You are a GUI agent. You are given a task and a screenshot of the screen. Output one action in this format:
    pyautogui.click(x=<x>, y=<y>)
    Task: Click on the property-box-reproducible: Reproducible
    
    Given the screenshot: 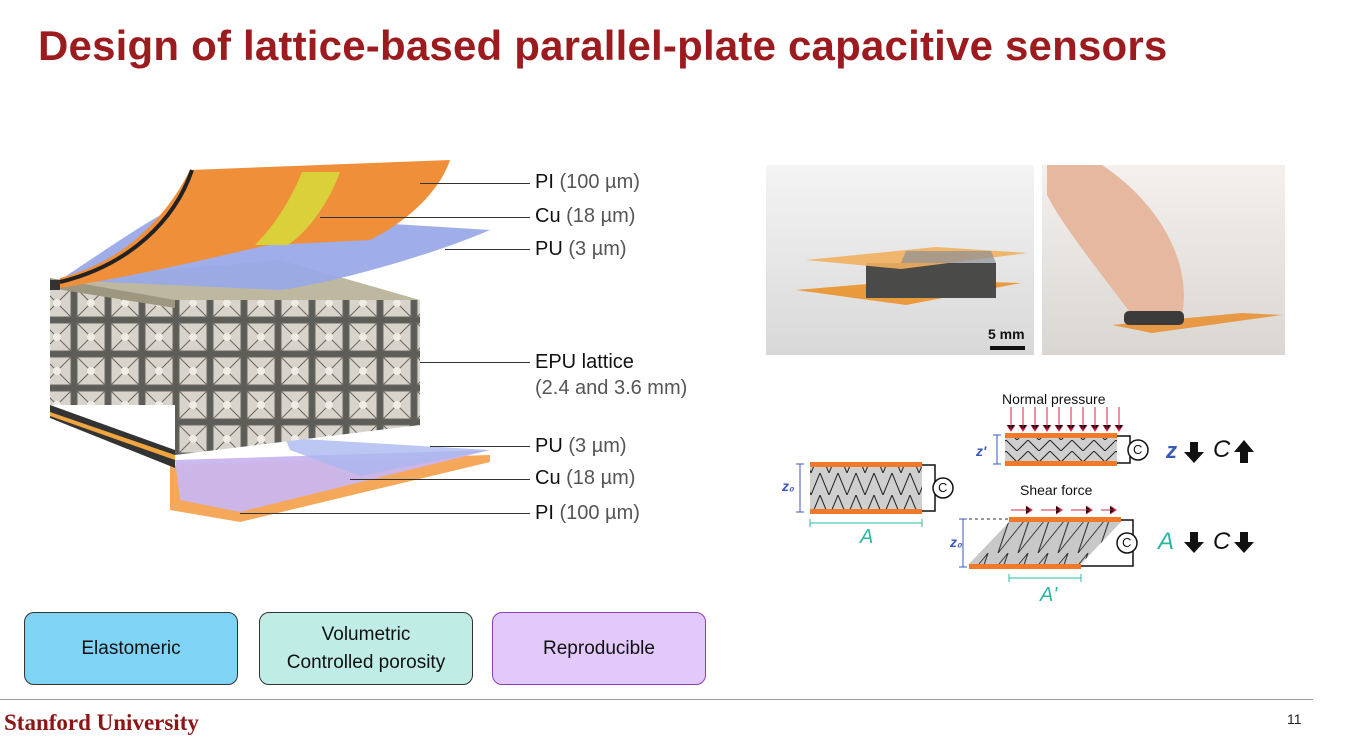 What is the action you would take?
    pyautogui.click(x=599, y=648)
    